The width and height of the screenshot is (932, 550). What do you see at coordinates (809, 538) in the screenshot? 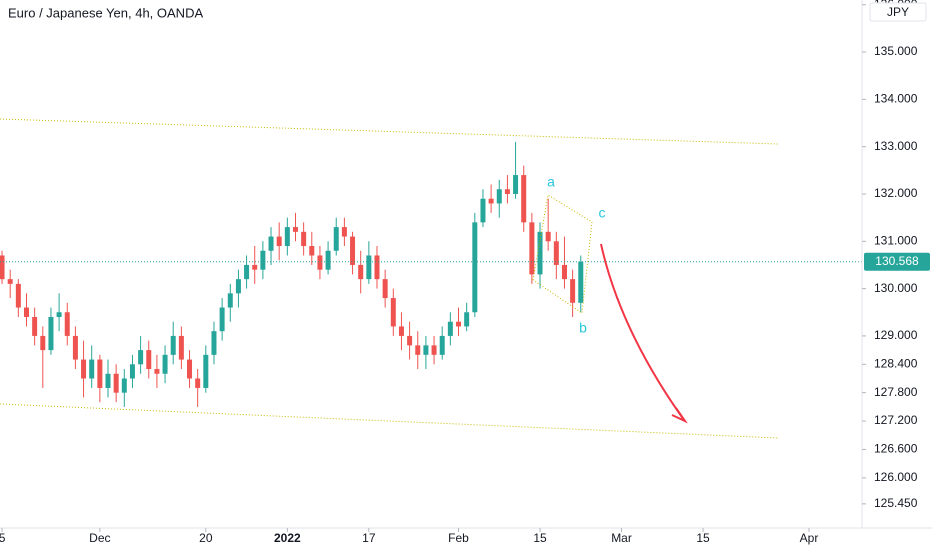
I see `x-tick-label: Apr` at bounding box center [809, 538].